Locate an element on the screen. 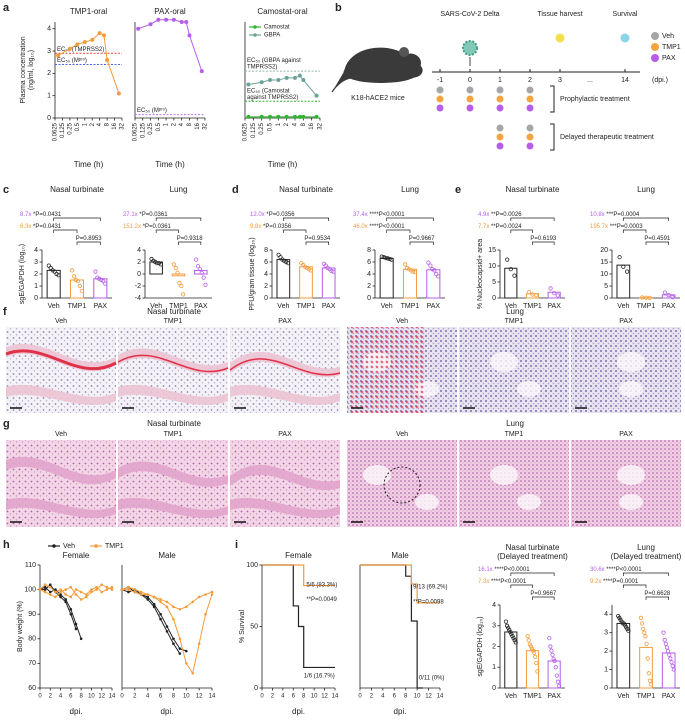 Image resolution: width=685 pixels, height=723 pixels. chart-title: Male is located at coordinates (167, 555).